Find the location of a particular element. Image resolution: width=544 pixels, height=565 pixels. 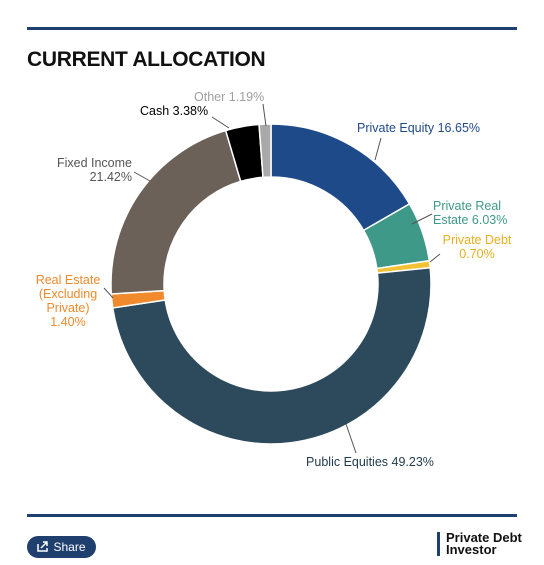

slice-label: Cash 3.38% is located at coordinates (185, 111).